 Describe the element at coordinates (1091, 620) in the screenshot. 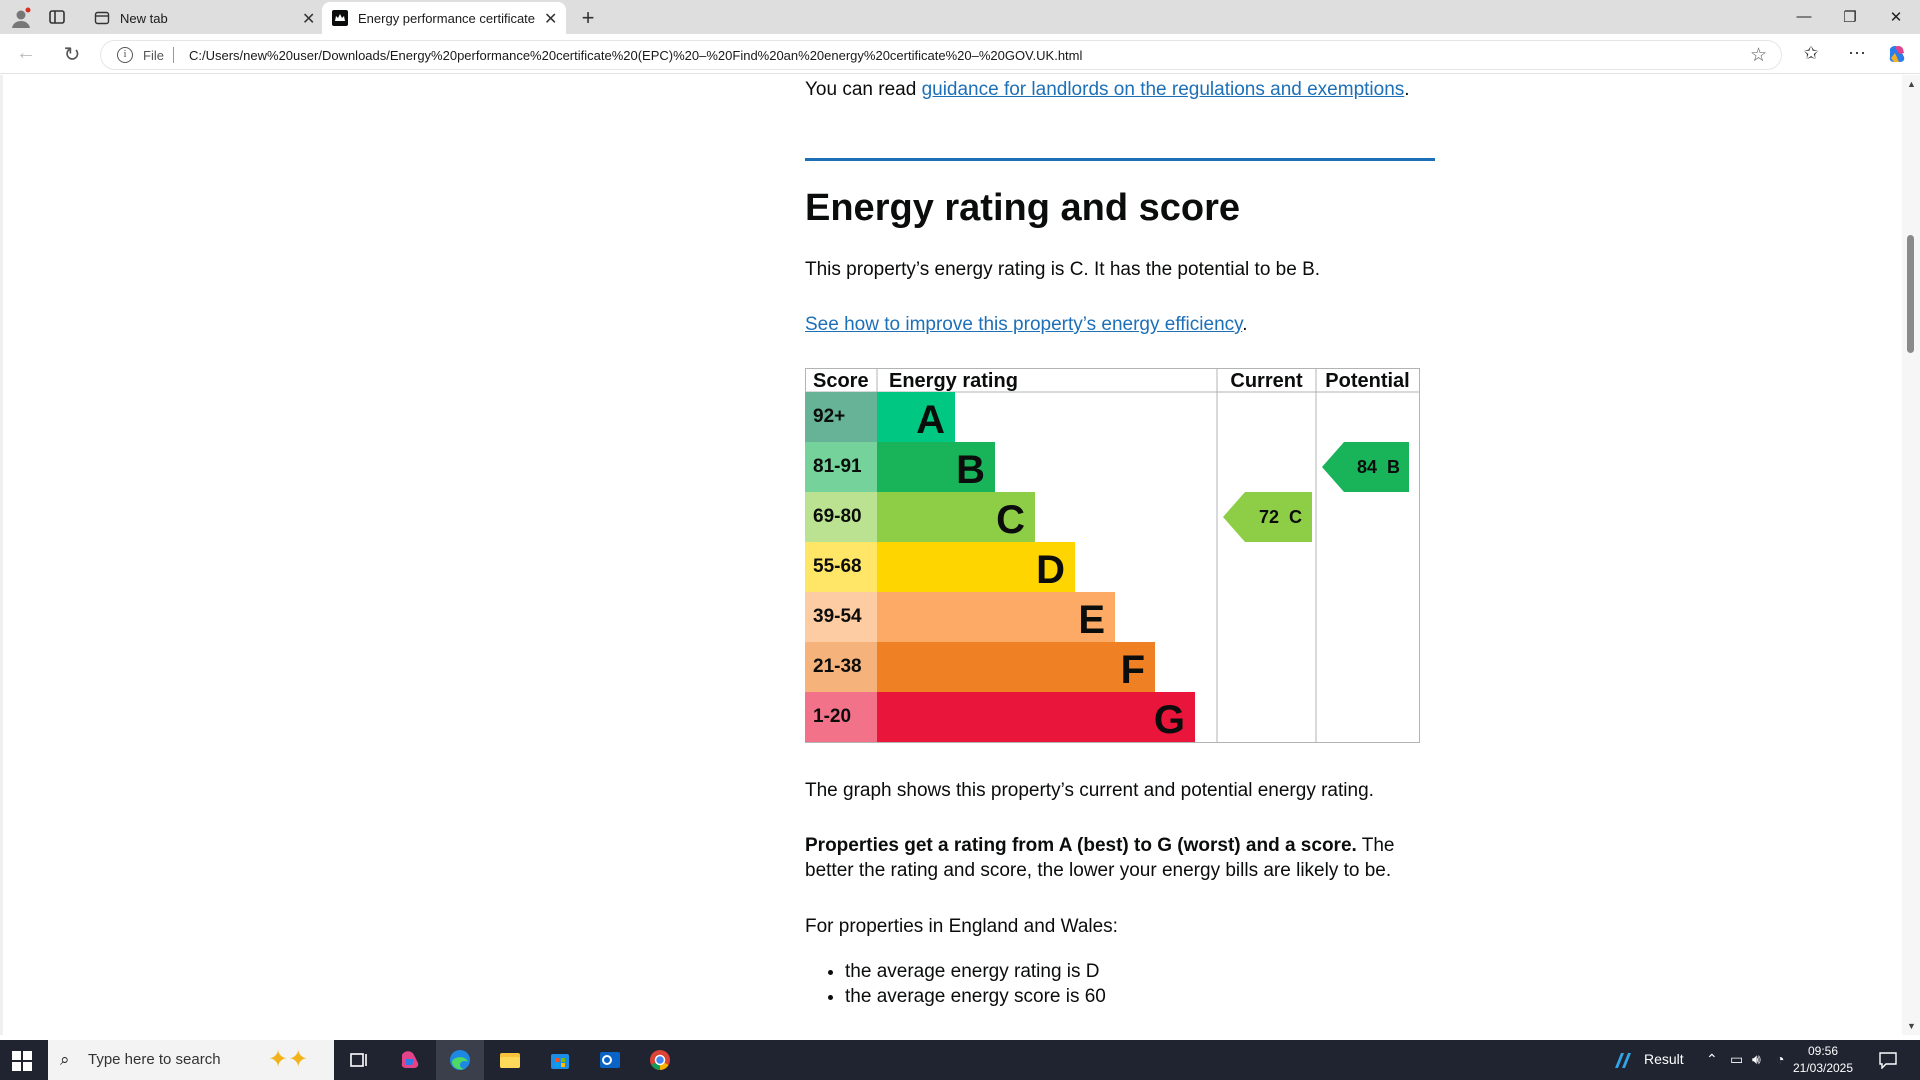

I see `rating-letter: E` at that location.